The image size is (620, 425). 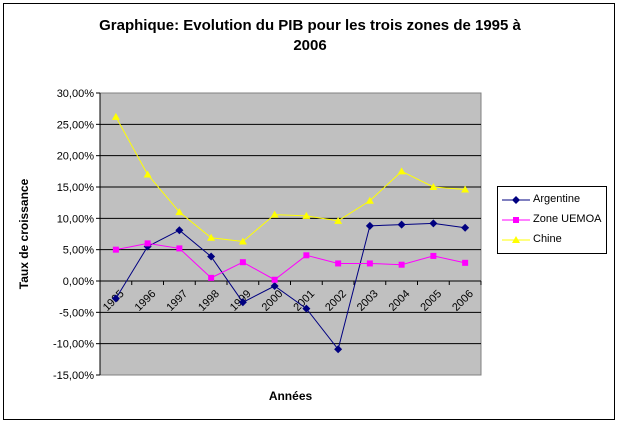 What do you see at coordinates (78, 251) in the screenshot?
I see `y-tick-label: 5,00%` at bounding box center [78, 251].